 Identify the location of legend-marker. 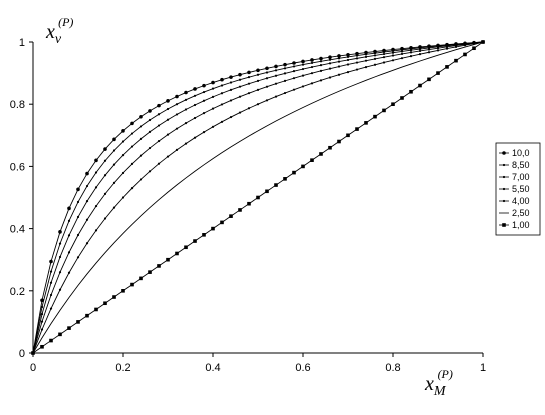
(504, 177).